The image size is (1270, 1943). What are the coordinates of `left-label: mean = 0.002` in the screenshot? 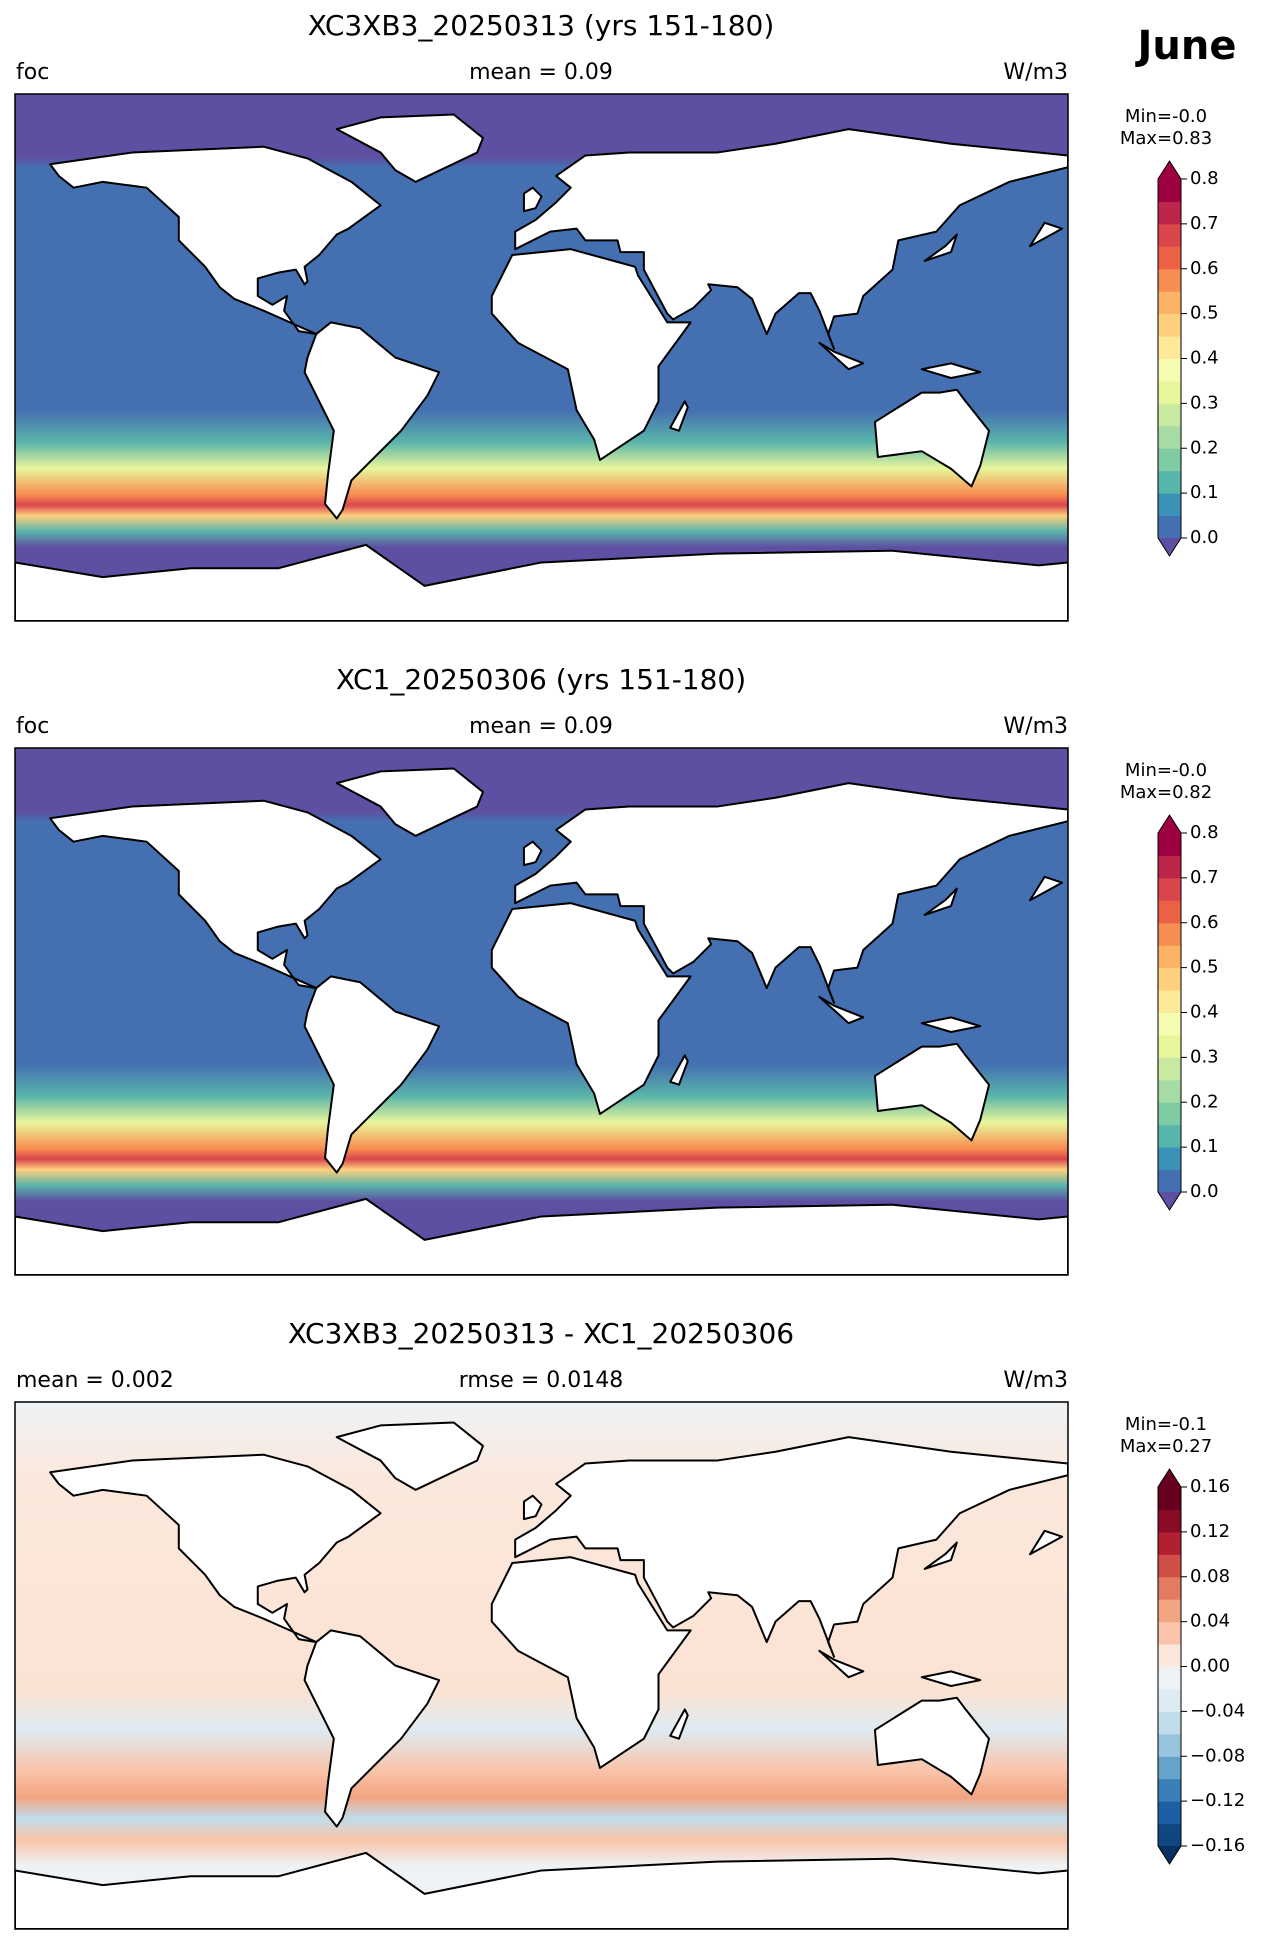 It's located at (95, 1380).